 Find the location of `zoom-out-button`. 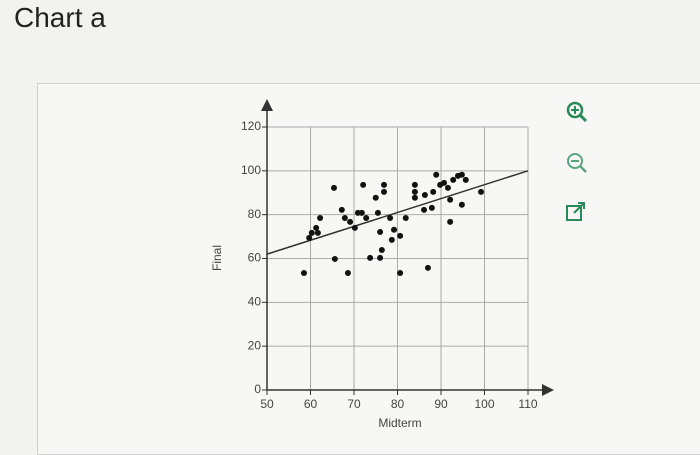

zoom-out-button is located at coordinates (577, 163).